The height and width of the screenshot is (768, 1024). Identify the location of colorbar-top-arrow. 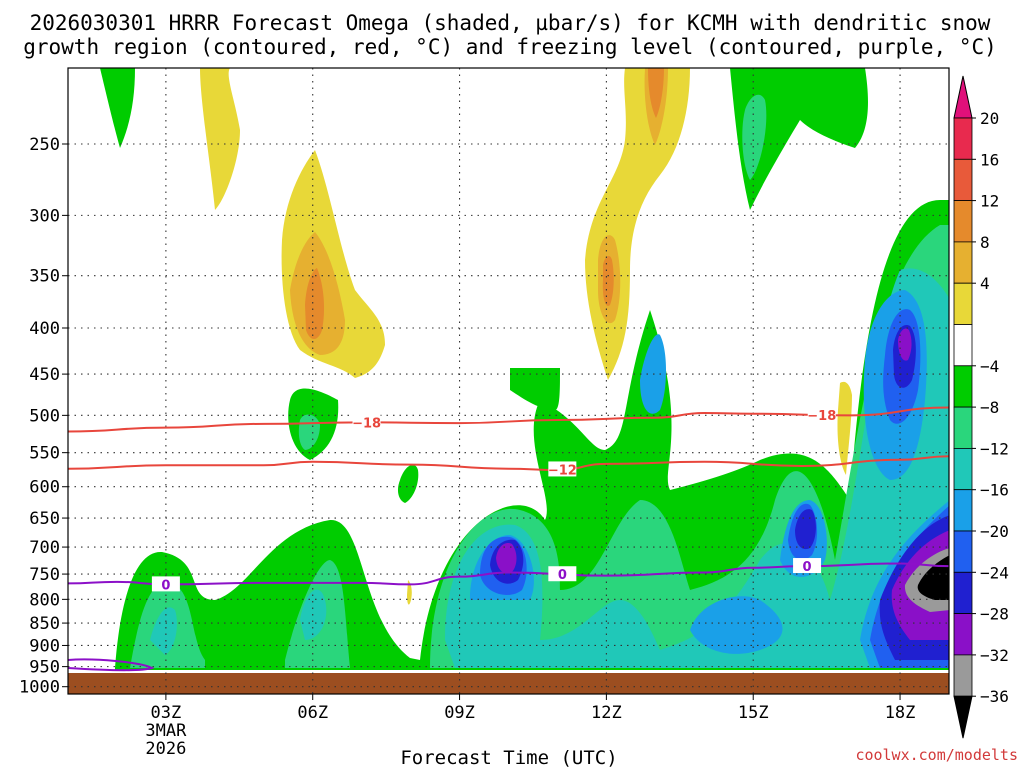
(963, 97).